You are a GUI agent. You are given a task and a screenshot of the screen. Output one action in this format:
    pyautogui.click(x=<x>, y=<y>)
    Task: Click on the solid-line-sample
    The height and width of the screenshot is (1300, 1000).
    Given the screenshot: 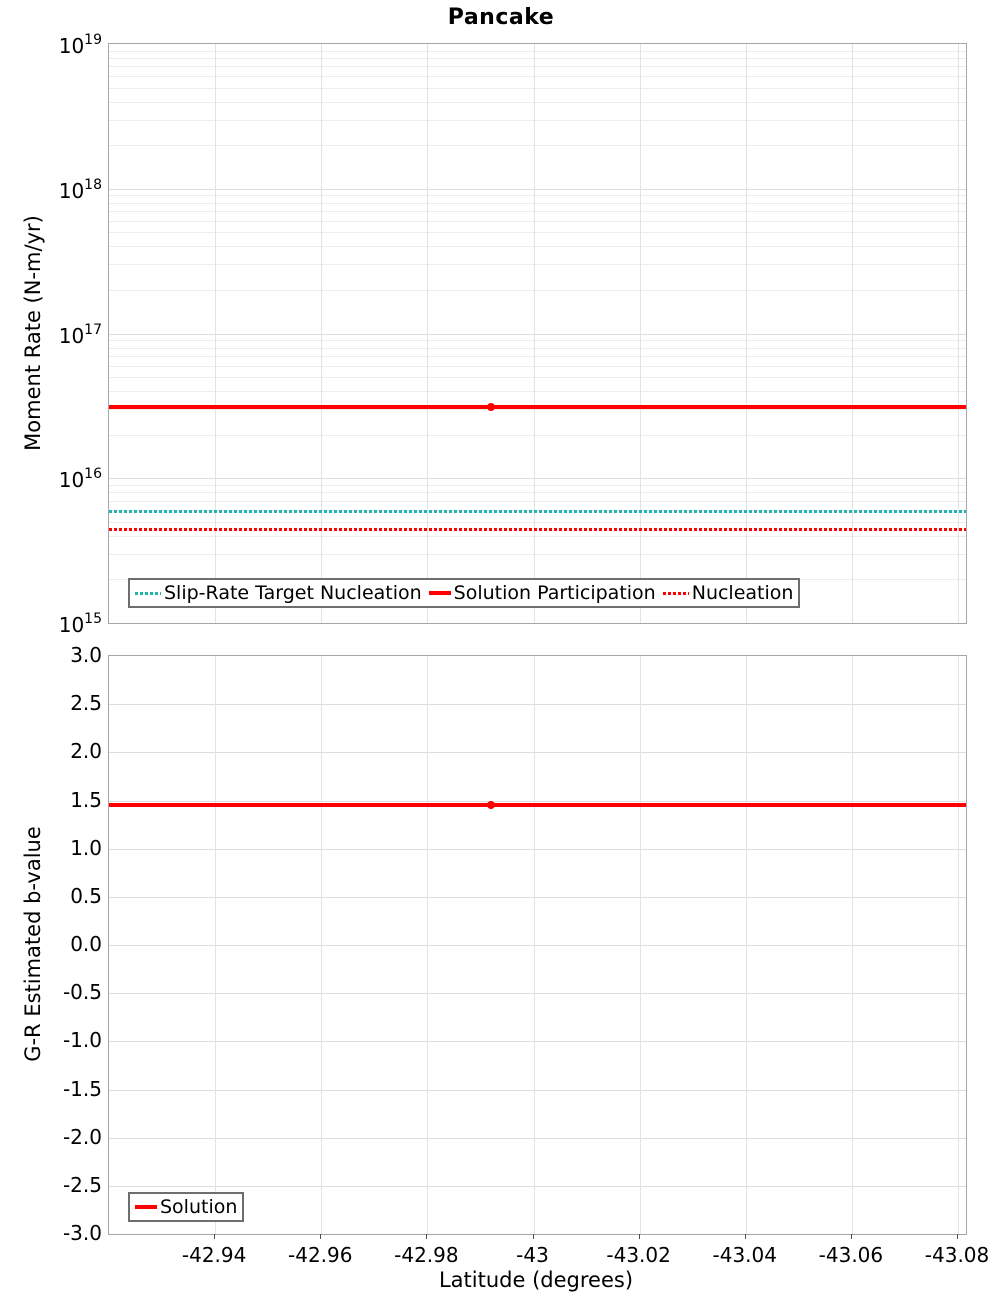 What is the action you would take?
    pyautogui.click(x=146, y=1207)
    